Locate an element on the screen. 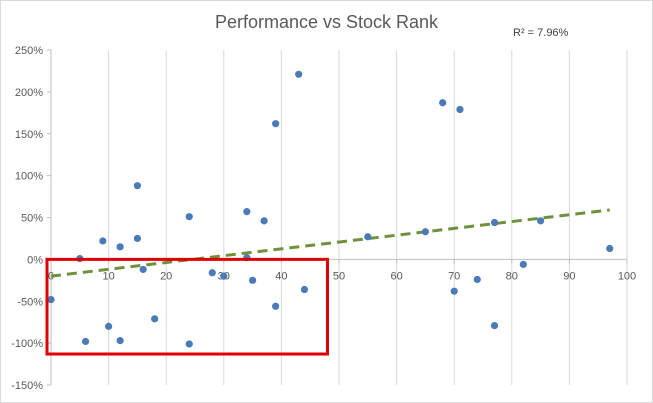 The width and height of the screenshot is (653, 403). x-tick-label: 0 is located at coordinates (51, 276).